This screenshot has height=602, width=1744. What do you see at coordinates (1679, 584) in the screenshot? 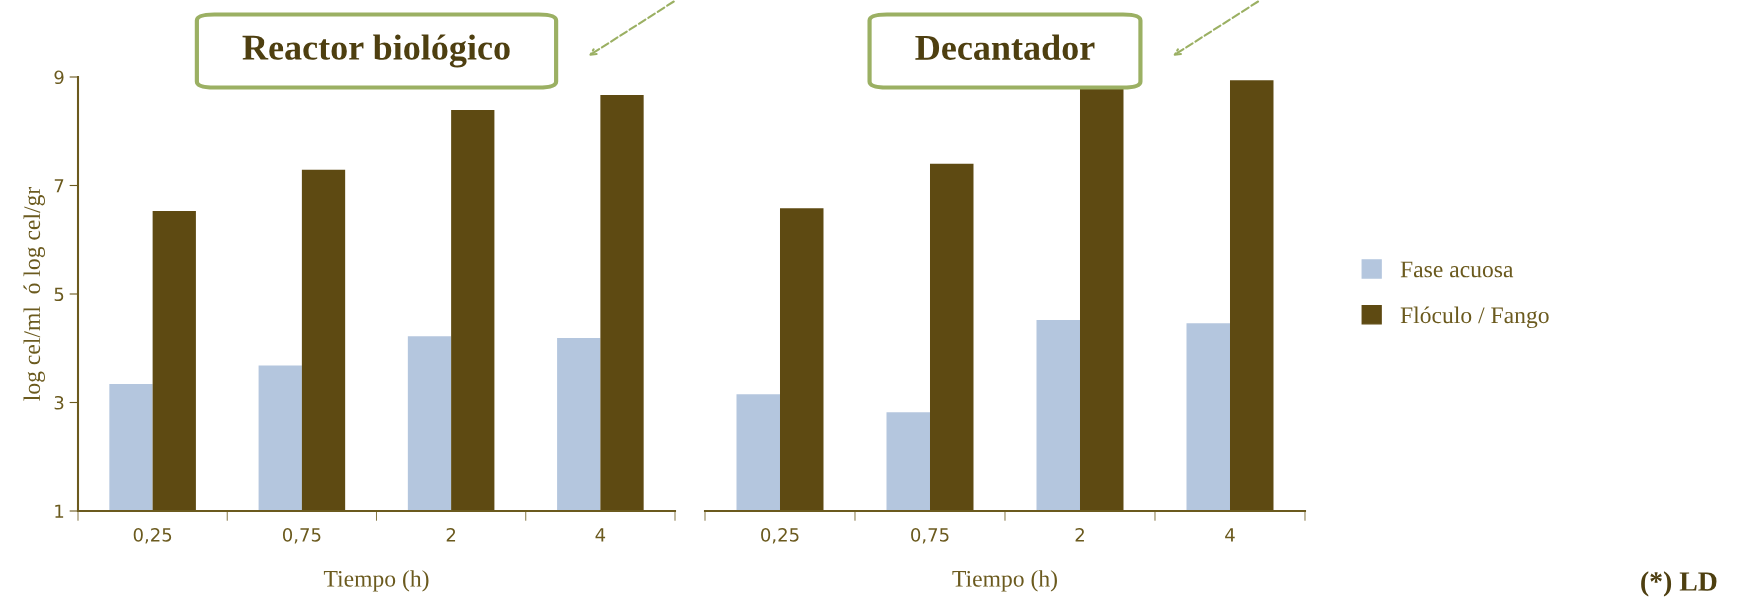
I see `text: (*) LD` at bounding box center [1679, 584].